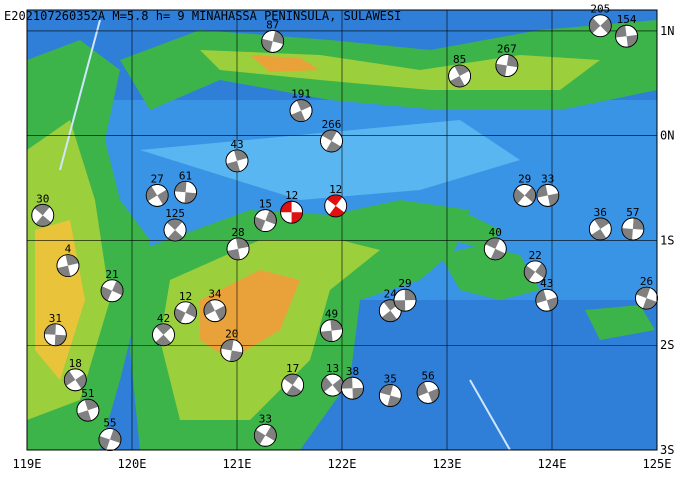  Describe the element at coordinates (332, 368) in the screenshot. I see `depth-label: 13` at that location.